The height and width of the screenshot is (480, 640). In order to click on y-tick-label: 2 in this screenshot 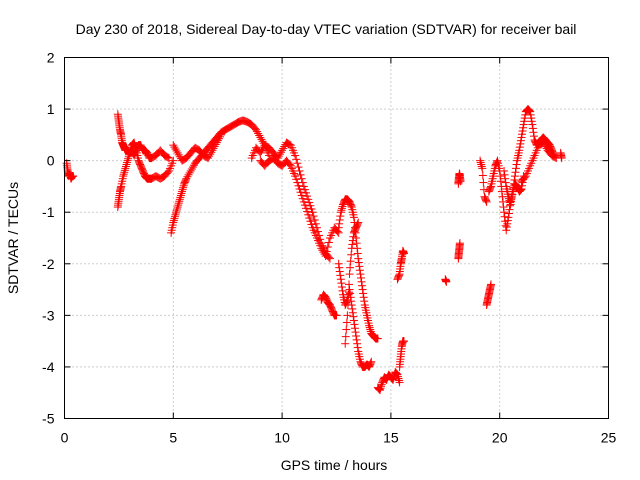, I will do `click(51, 58)`.